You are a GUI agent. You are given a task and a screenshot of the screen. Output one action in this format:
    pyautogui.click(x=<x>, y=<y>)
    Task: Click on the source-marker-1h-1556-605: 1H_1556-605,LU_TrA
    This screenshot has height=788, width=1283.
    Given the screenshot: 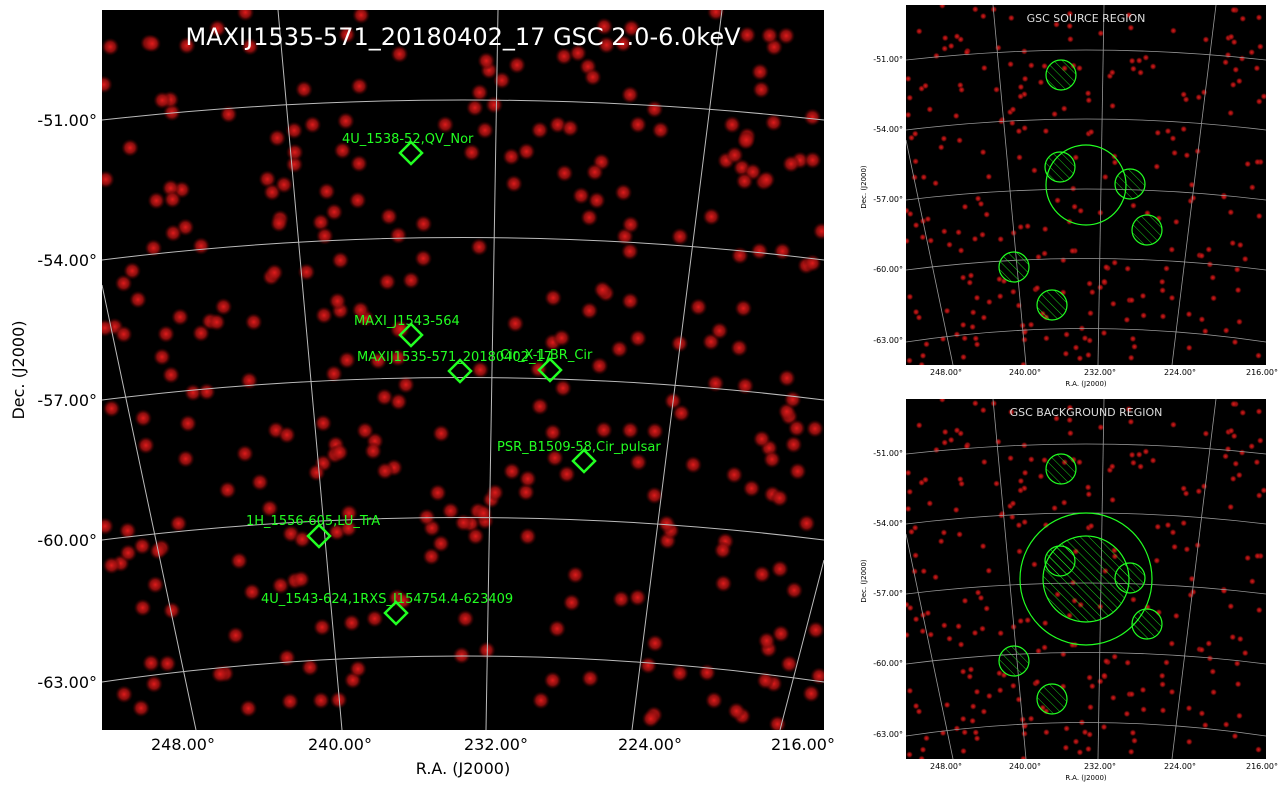 What is the action you would take?
    pyautogui.click(x=313, y=531)
    